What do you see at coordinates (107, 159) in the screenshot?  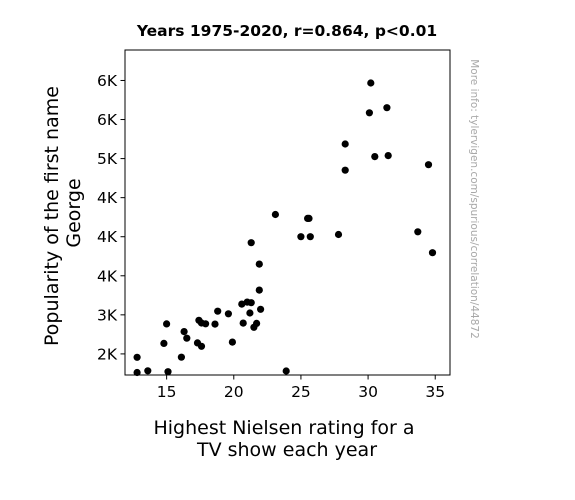 I see `y-tick-label: 5K` at bounding box center [107, 159].